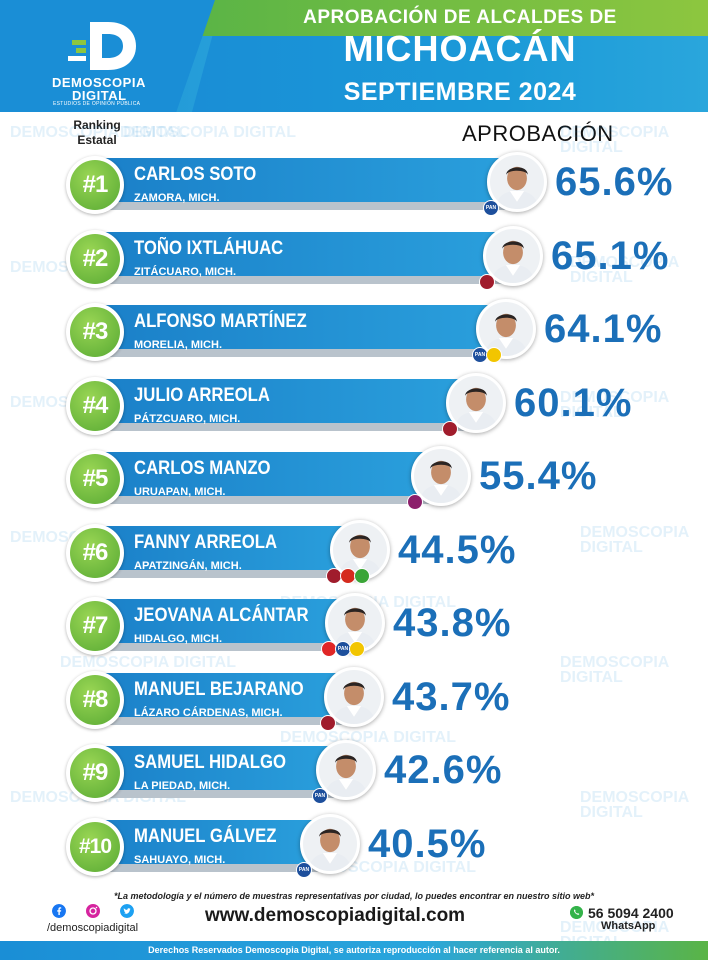 This screenshot has height=960, width=708. I want to click on approval-value: 40.5%, so click(427, 844).